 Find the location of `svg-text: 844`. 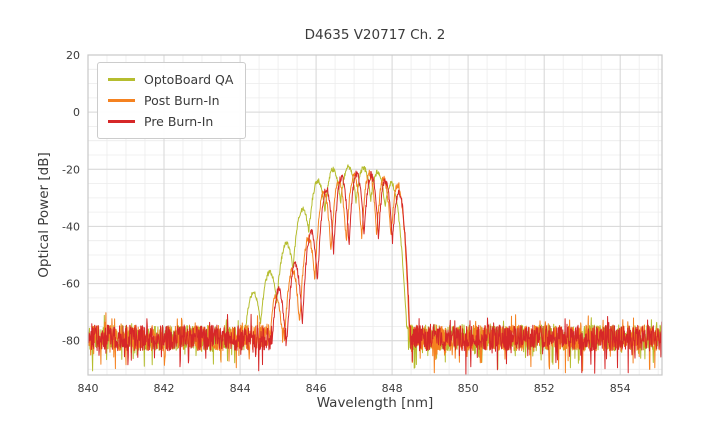

svg-text: 844 is located at coordinates (240, 388).